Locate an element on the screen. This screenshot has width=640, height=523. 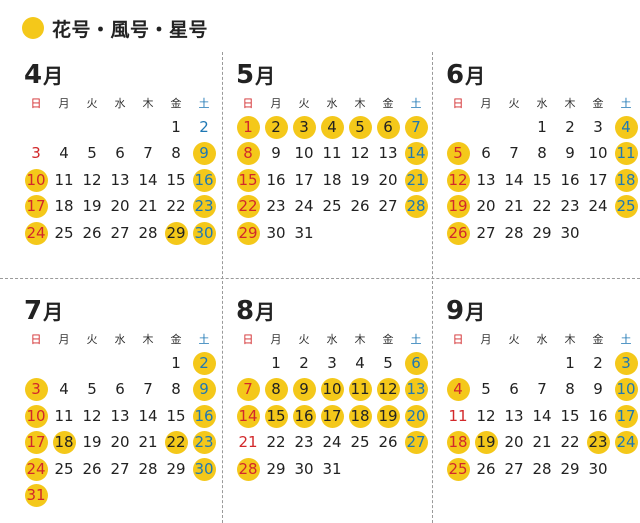
day-cell: 4 is located at coordinates (64, 154).